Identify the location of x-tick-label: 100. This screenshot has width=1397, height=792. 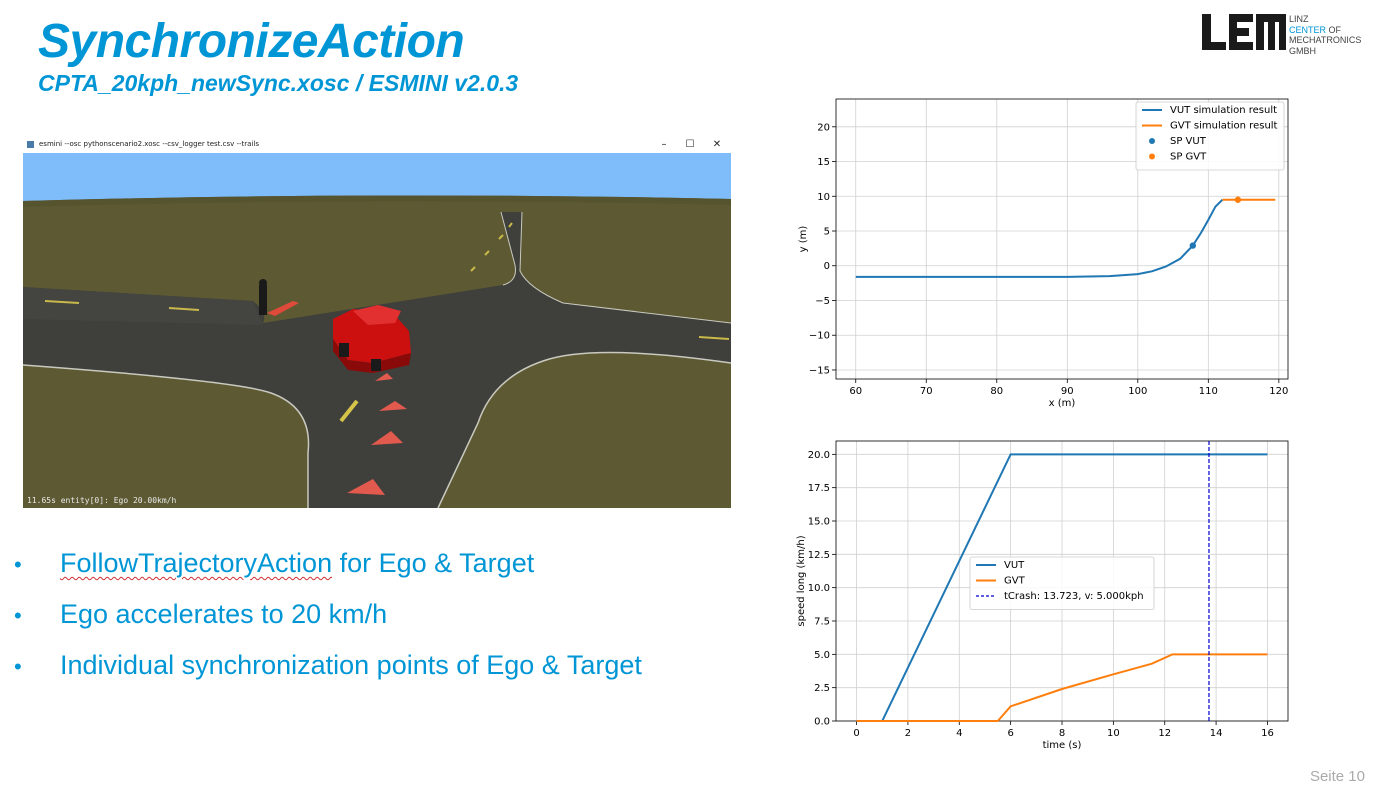
(1137, 391).